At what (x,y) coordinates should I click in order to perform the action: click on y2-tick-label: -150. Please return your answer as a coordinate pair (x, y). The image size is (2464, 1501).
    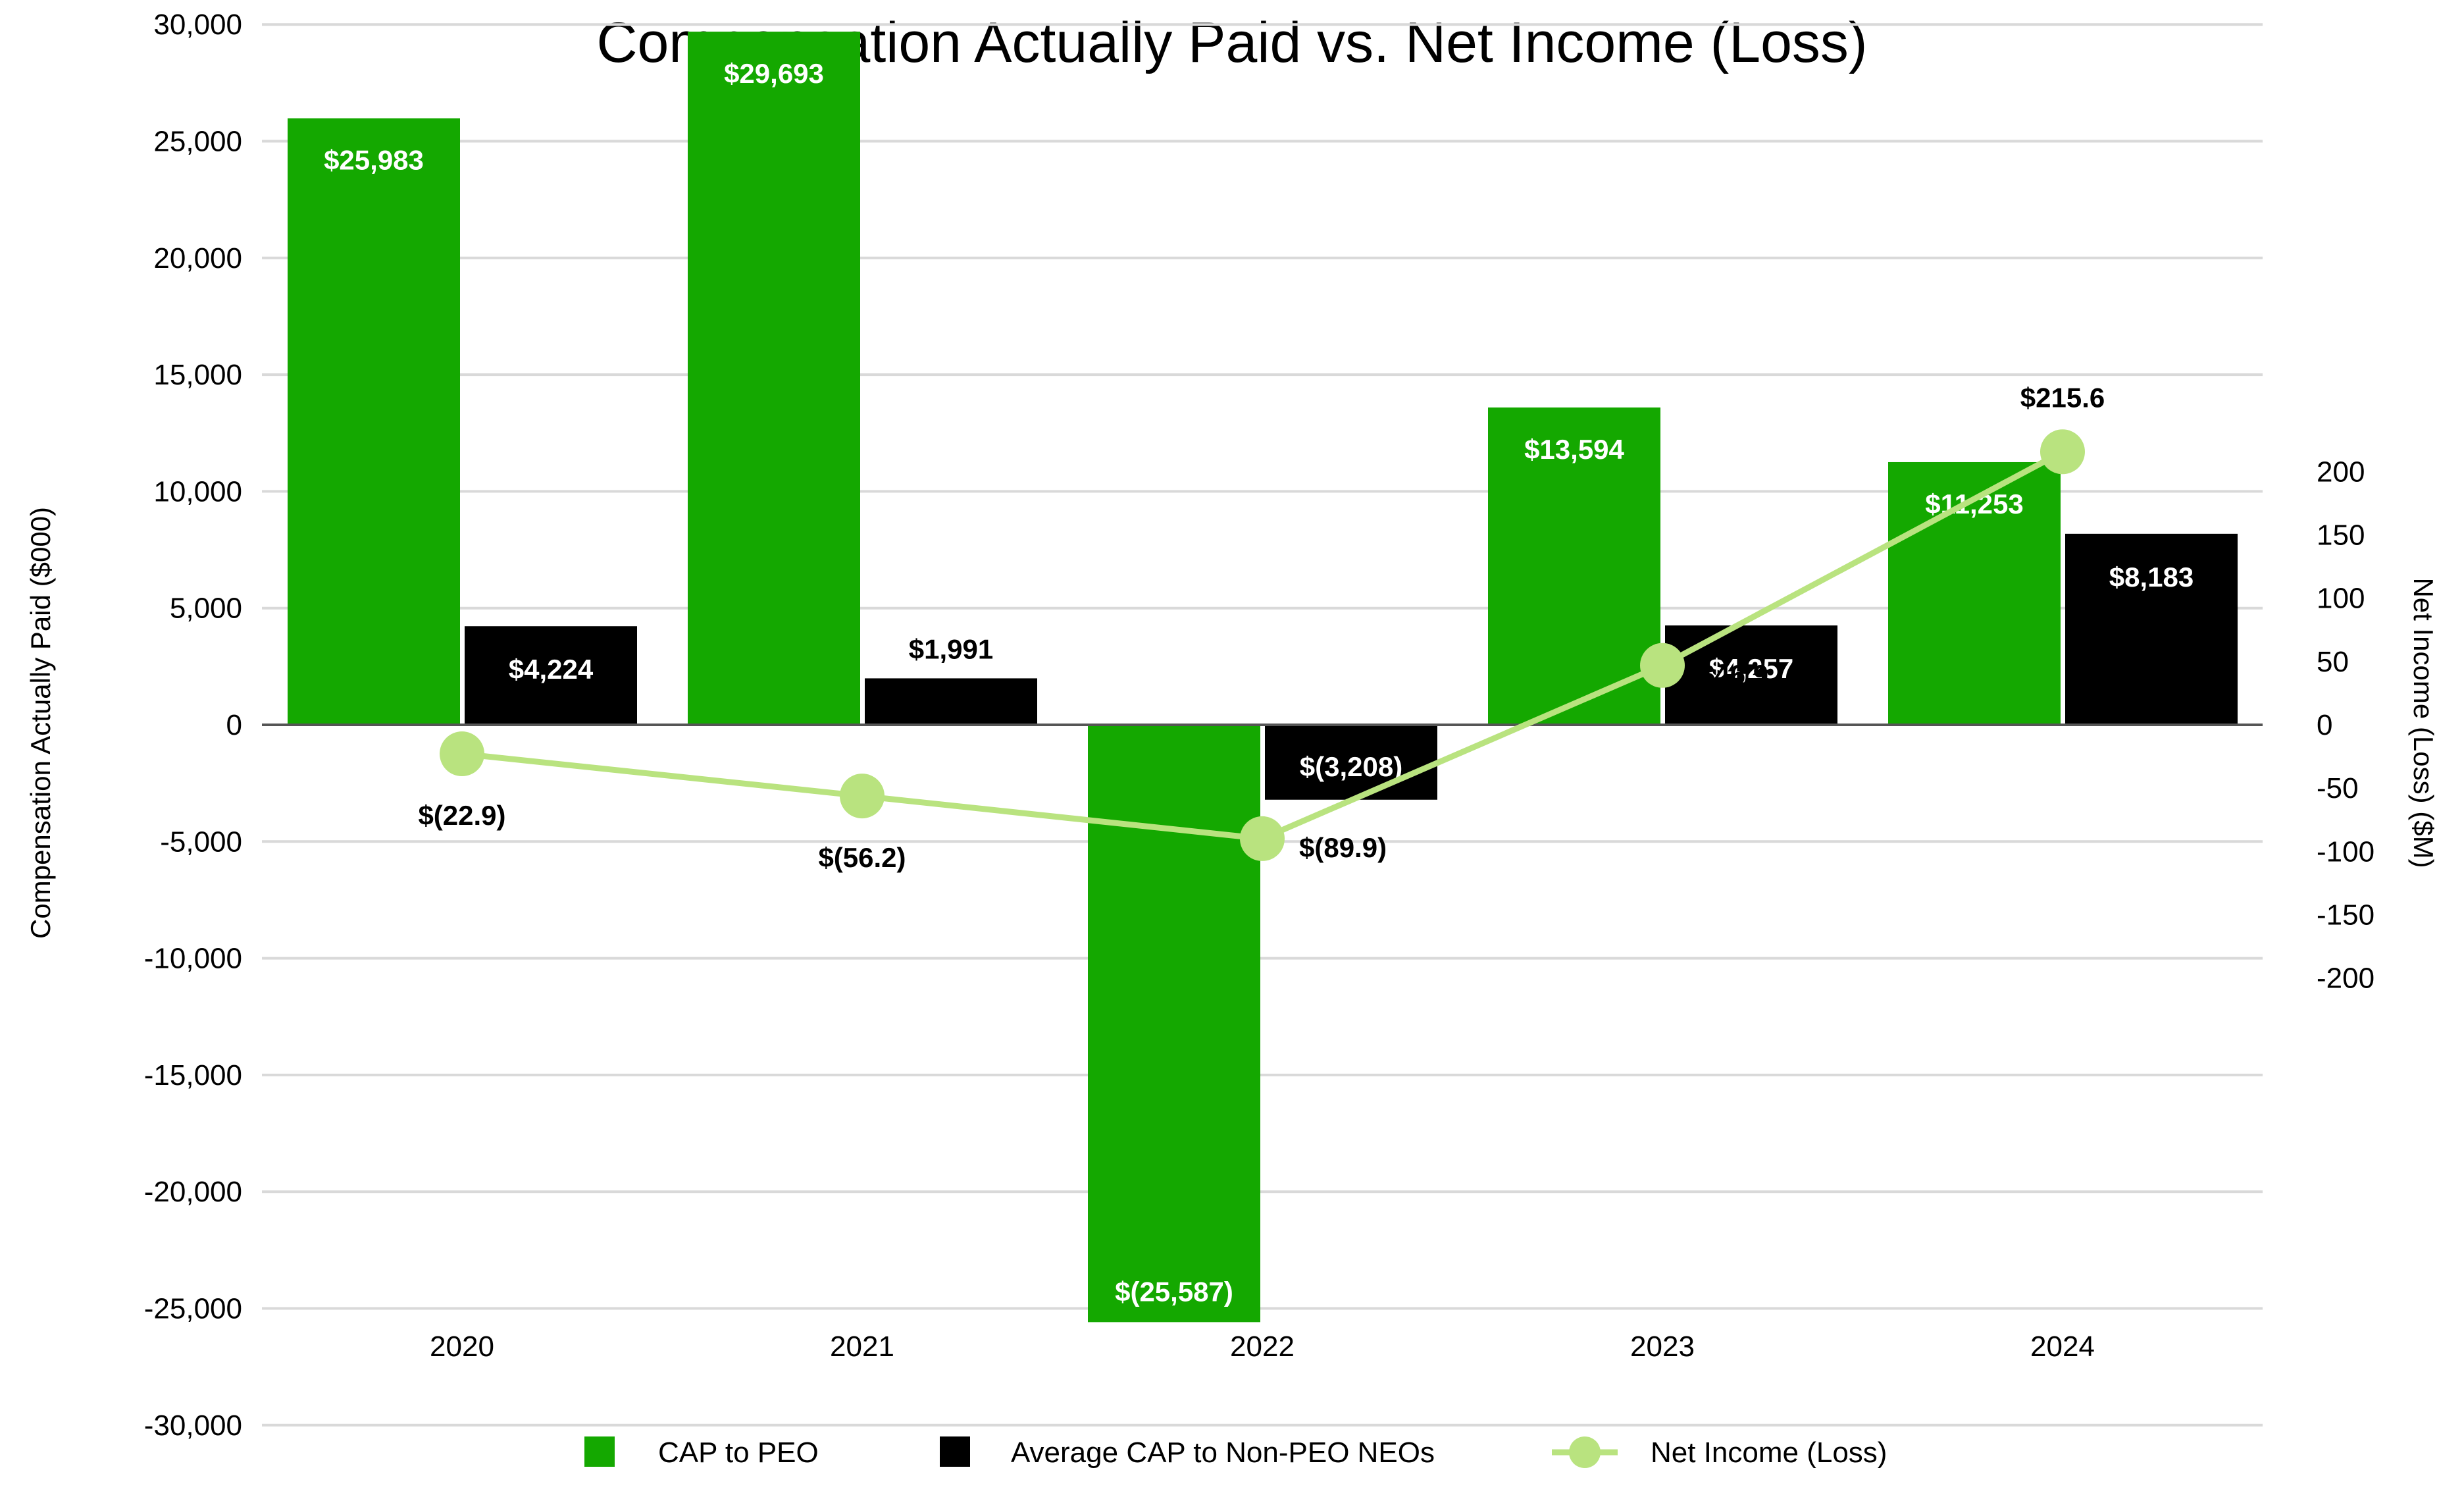
    Looking at the image, I should click on (2345, 915).